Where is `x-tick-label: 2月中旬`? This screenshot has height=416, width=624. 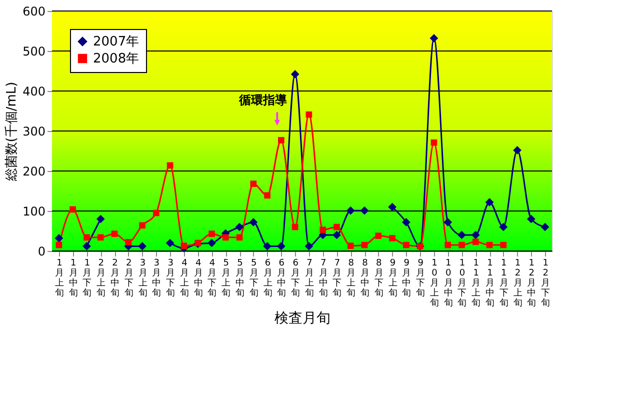 x-tick-label: 2月中旬 is located at coordinates (115, 278).